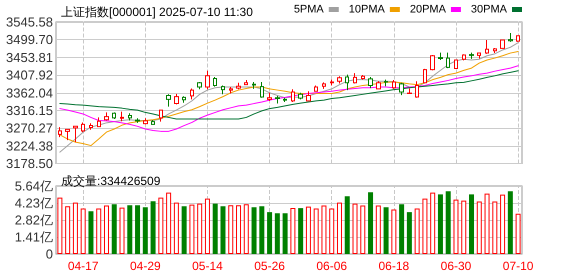  Describe the element at coordinates (29, 40) in the screenshot. I see `y-tick-label: 3499.70` at that location.